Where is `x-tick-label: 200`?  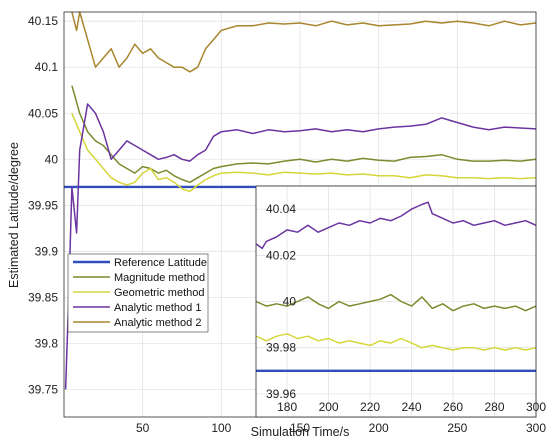 x-tick-label: 200 is located at coordinates (379, 428).